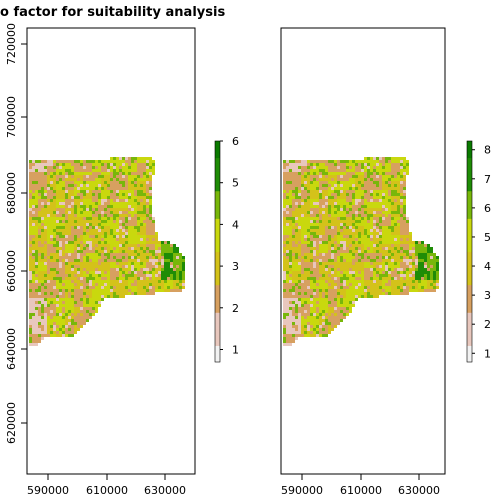 Image resolution: width=504 pixels, height=504 pixels. What do you see at coordinates (302, 490) in the screenshot?
I see `x-tick-label: 590000` at bounding box center [302, 490].